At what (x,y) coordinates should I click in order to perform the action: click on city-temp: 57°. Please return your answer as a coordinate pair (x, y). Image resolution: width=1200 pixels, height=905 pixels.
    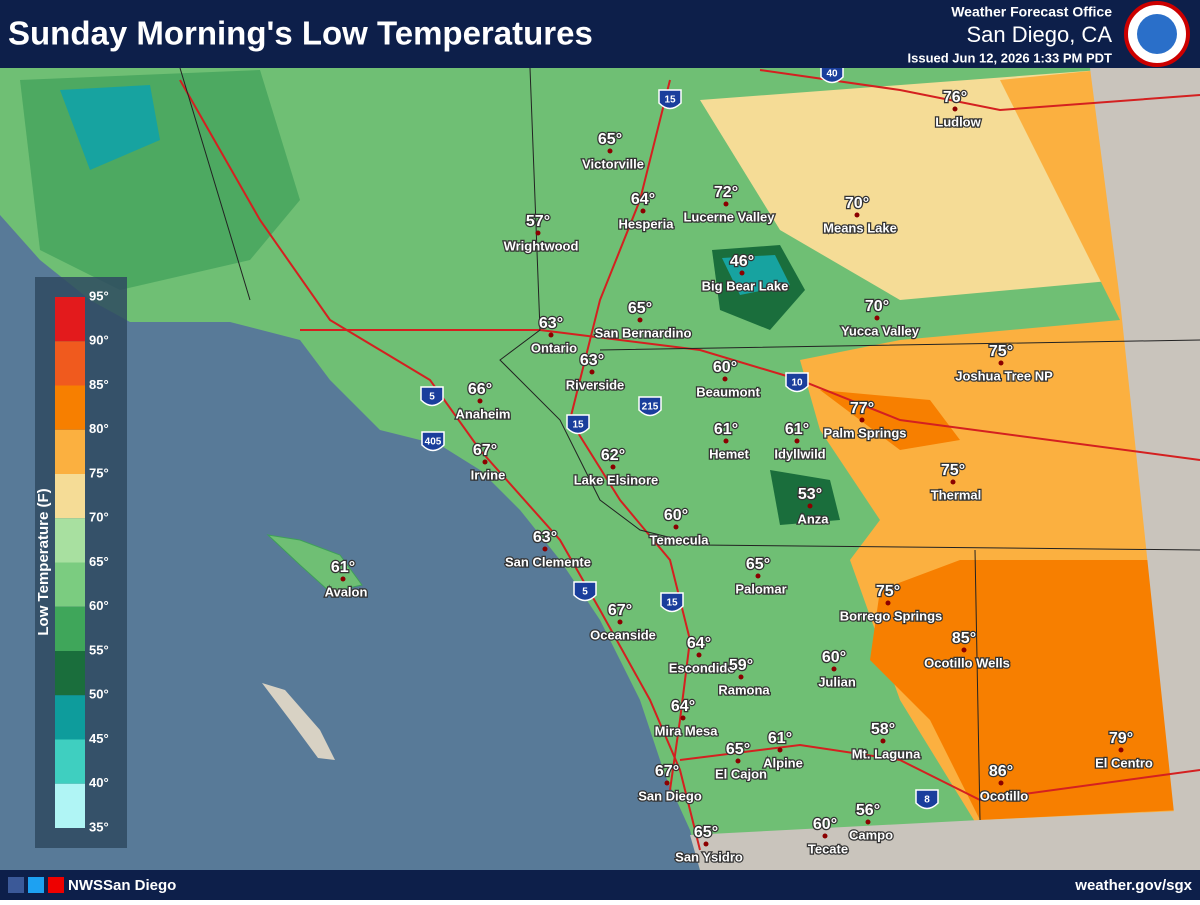
    Looking at the image, I should click on (538, 221).